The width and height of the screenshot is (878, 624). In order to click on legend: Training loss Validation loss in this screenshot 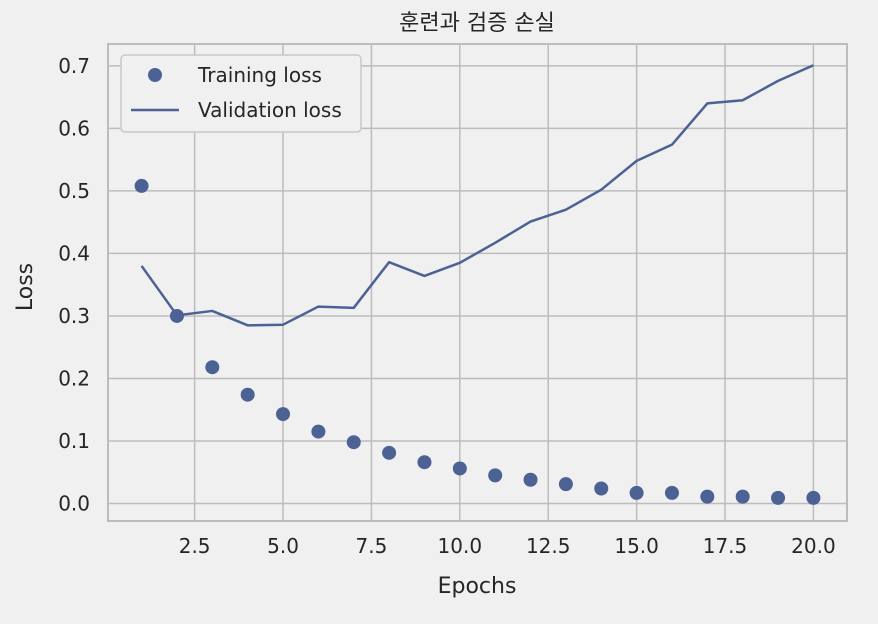, I will do `click(241, 93)`.